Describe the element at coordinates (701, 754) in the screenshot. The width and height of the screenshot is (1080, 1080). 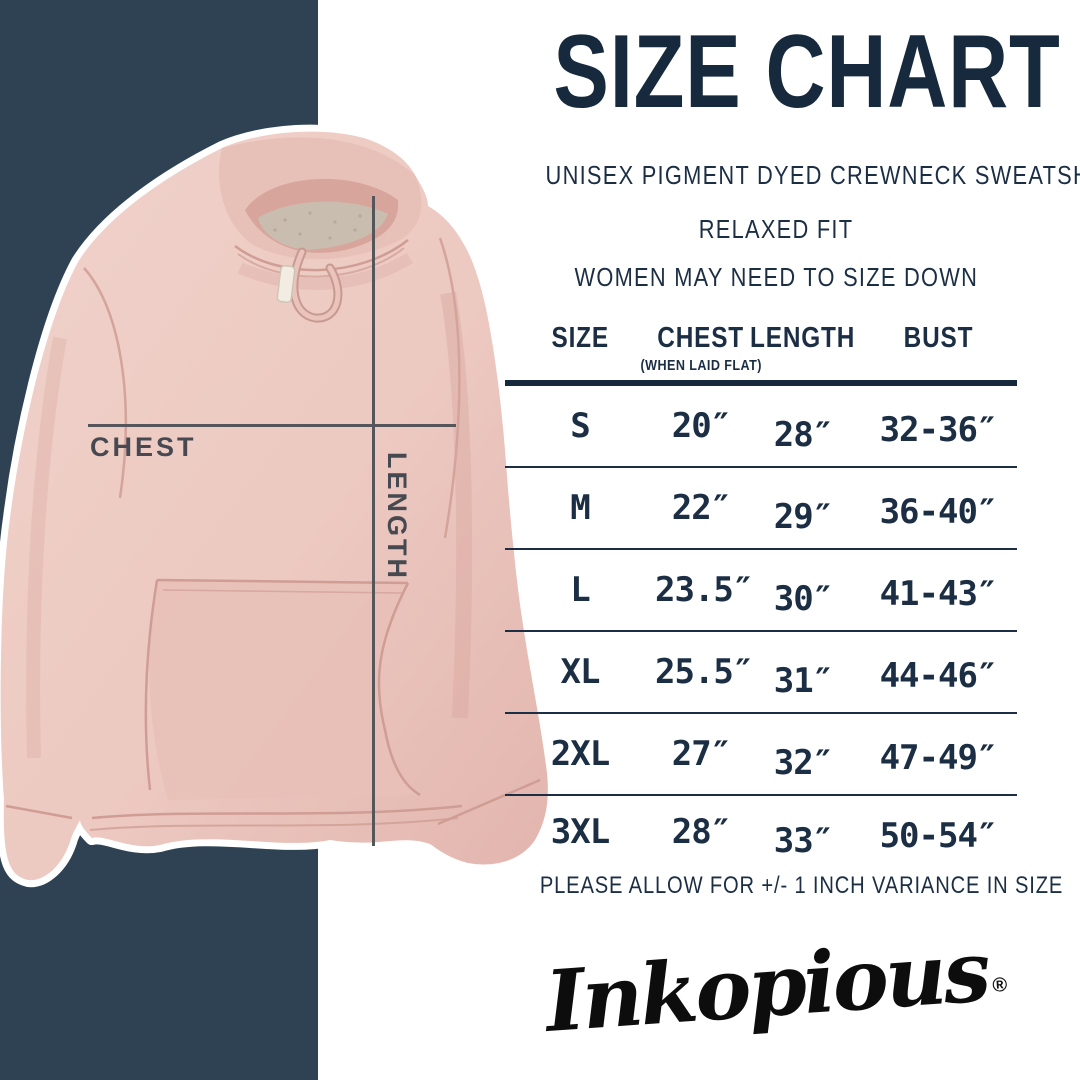
I see `cell-chest: 27″` at that location.